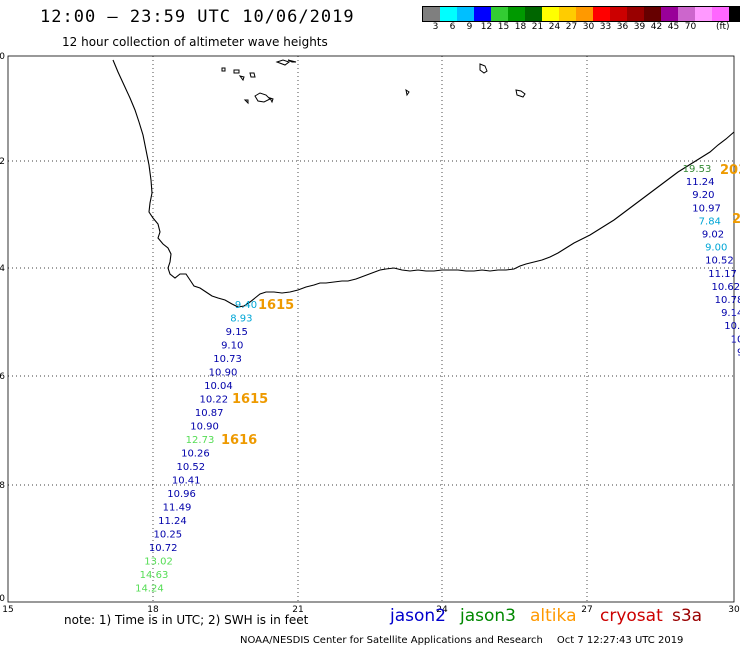  I want to click on colorbar-label: 6, so click(452, 27).